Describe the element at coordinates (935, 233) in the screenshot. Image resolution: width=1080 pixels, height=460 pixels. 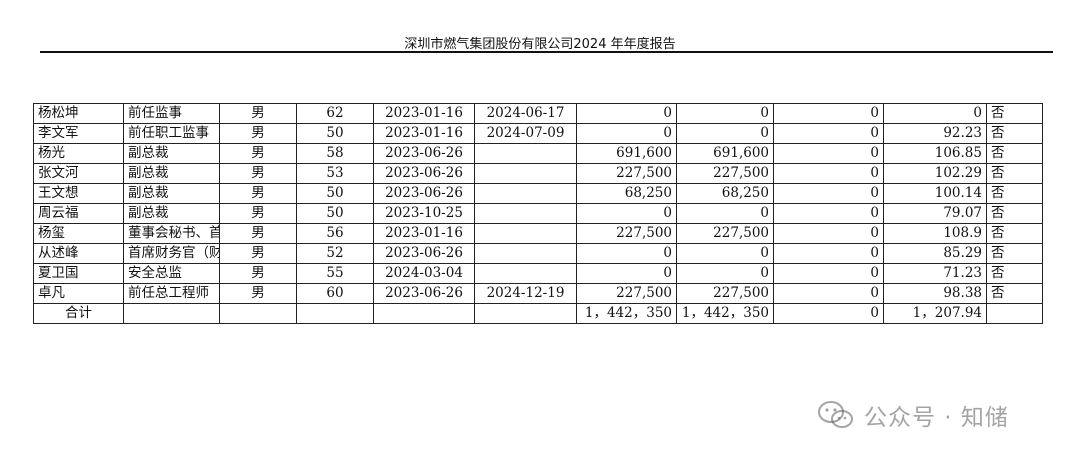
I see `cell-pay: 108.9` at that location.